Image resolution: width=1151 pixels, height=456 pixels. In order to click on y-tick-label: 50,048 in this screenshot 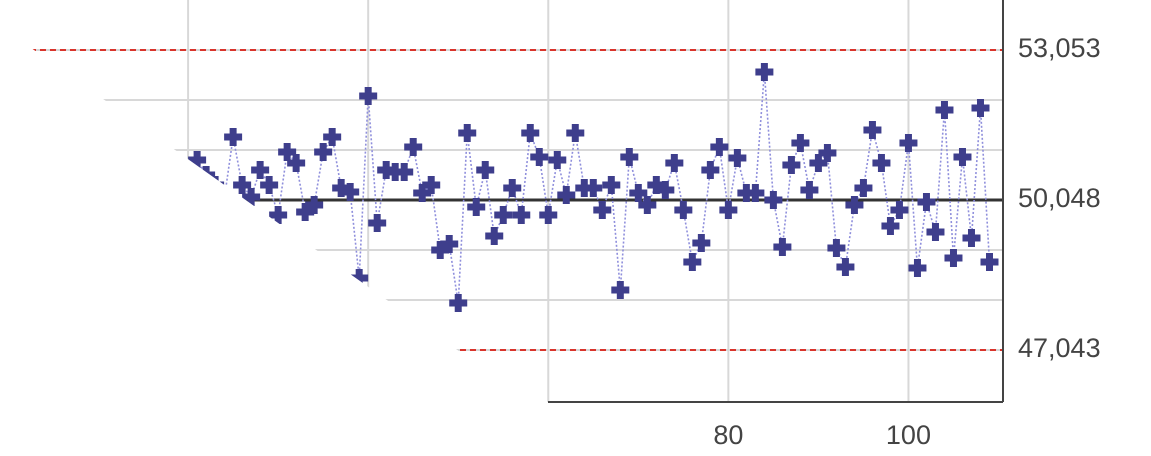, I will do `click(1059, 198)`.